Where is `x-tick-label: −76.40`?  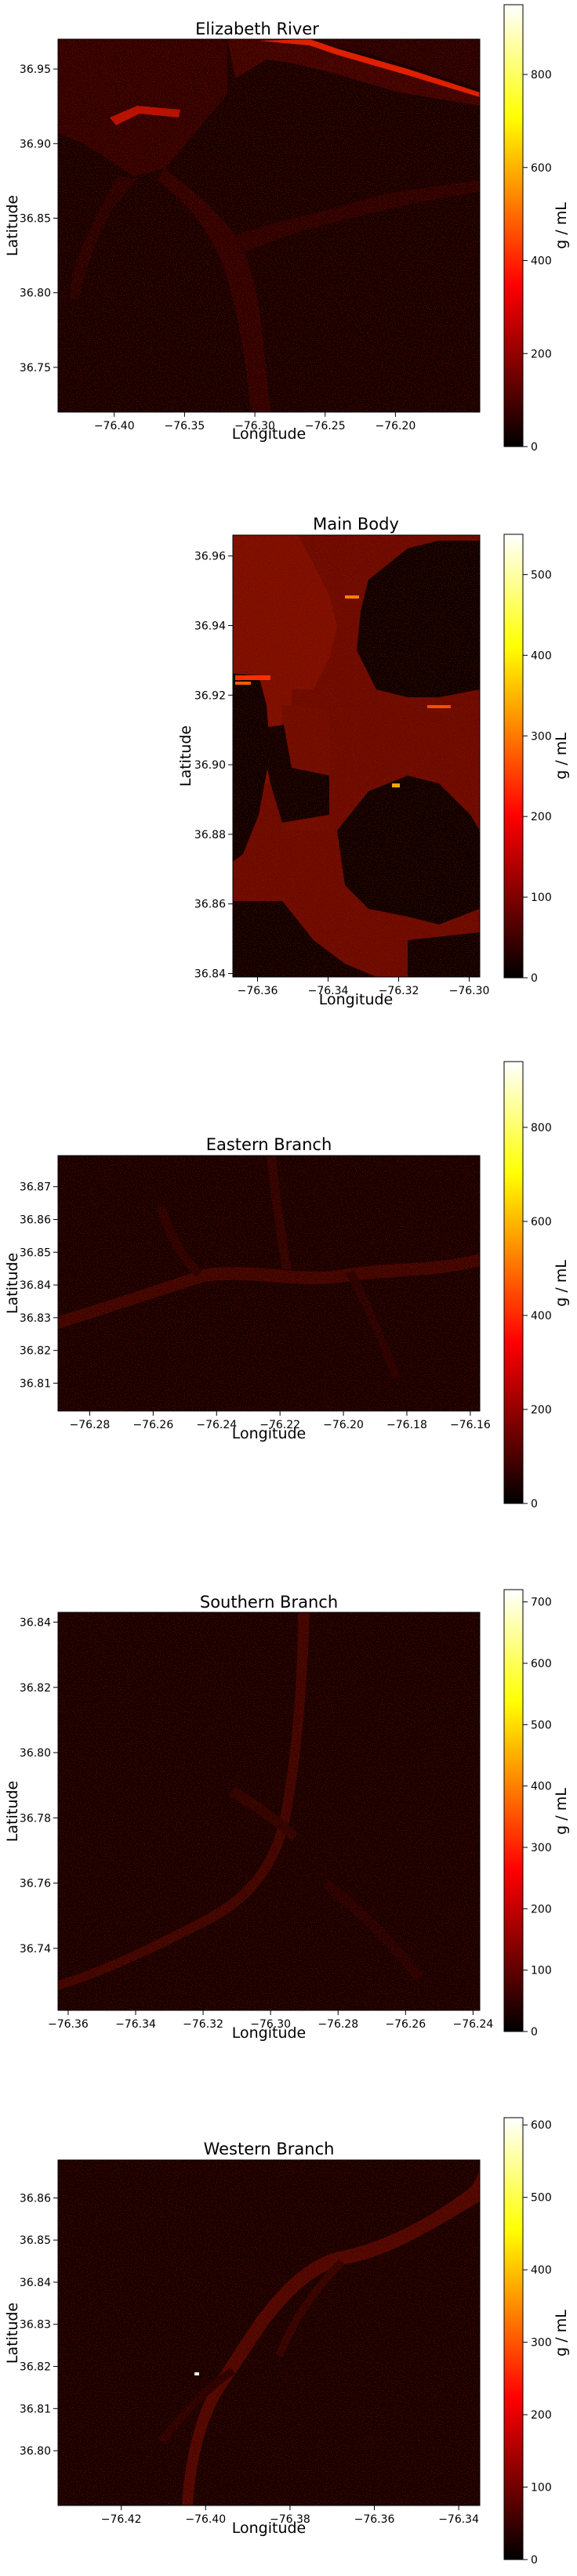
x-tick-label: −76.40 is located at coordinates (114, 426).